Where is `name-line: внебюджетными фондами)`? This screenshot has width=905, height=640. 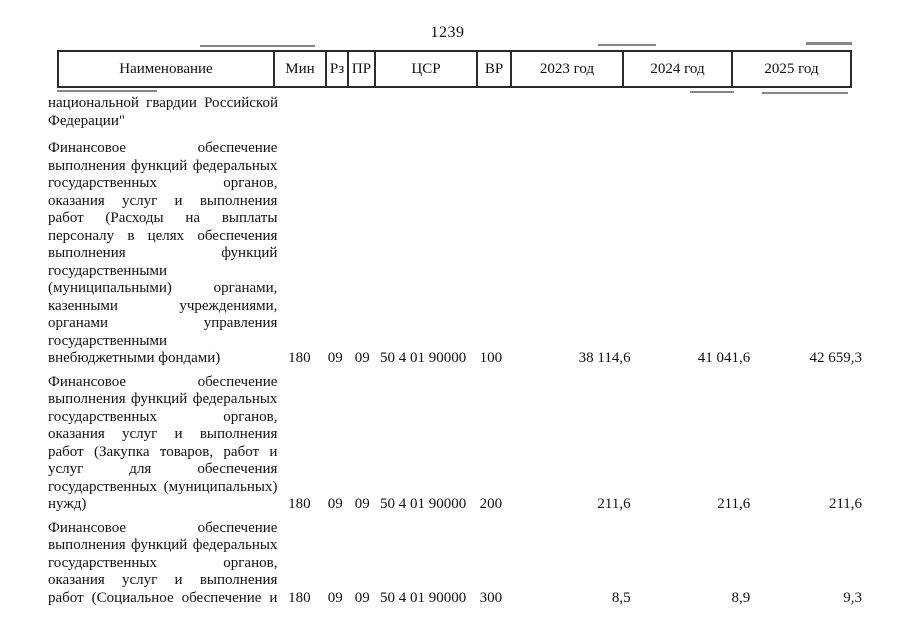 name-line: внебюджетными фондами) is located at coordinates (134, 358).